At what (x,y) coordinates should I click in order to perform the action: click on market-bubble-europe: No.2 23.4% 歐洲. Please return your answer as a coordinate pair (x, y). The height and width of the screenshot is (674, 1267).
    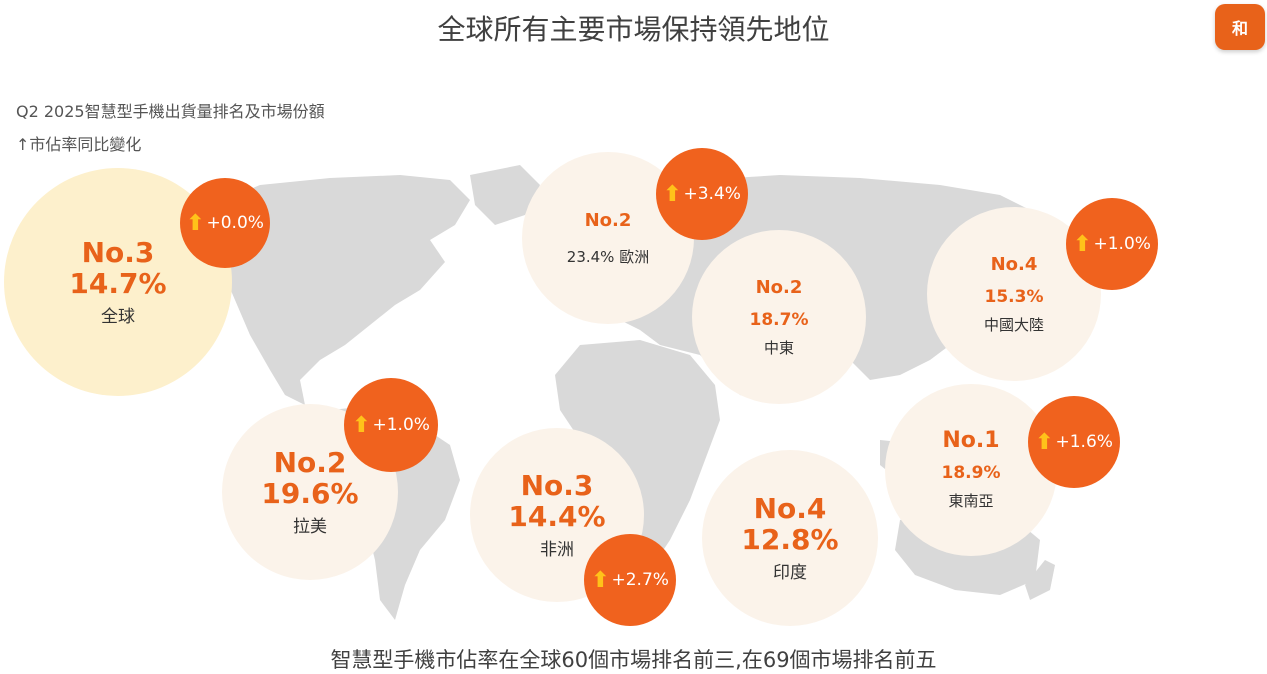
    Looking at the image, I should click on (608, 238).